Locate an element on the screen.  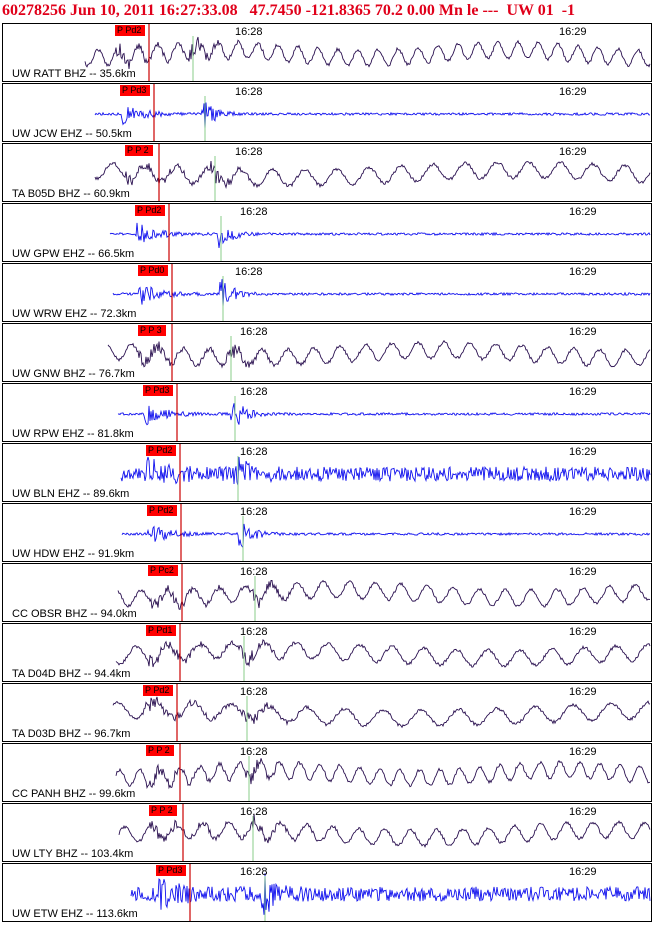
station-label: UW BLN EHZ -- 89.6km is located at coordinates (71, 494).